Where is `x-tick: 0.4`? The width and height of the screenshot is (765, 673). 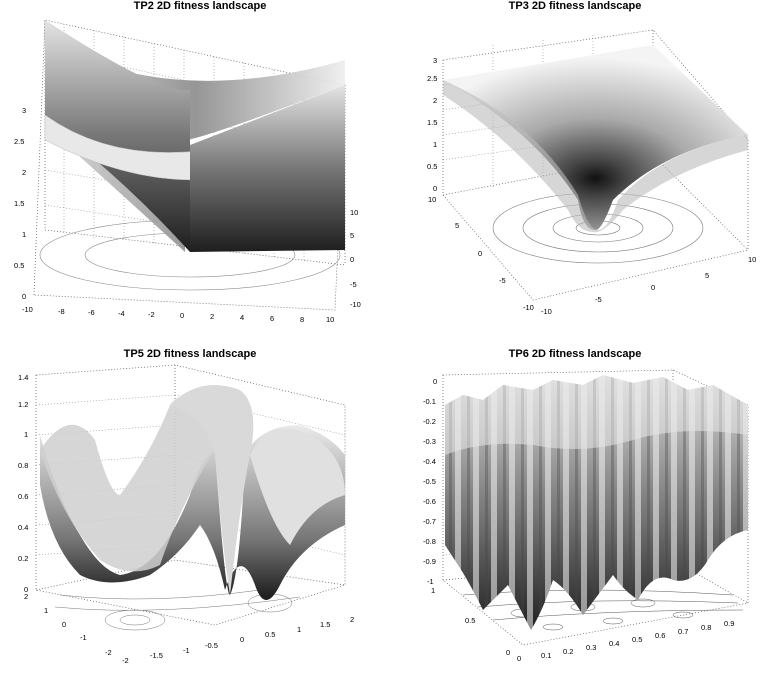
x-tick: 0.4 is located at coordinates (614, 643).